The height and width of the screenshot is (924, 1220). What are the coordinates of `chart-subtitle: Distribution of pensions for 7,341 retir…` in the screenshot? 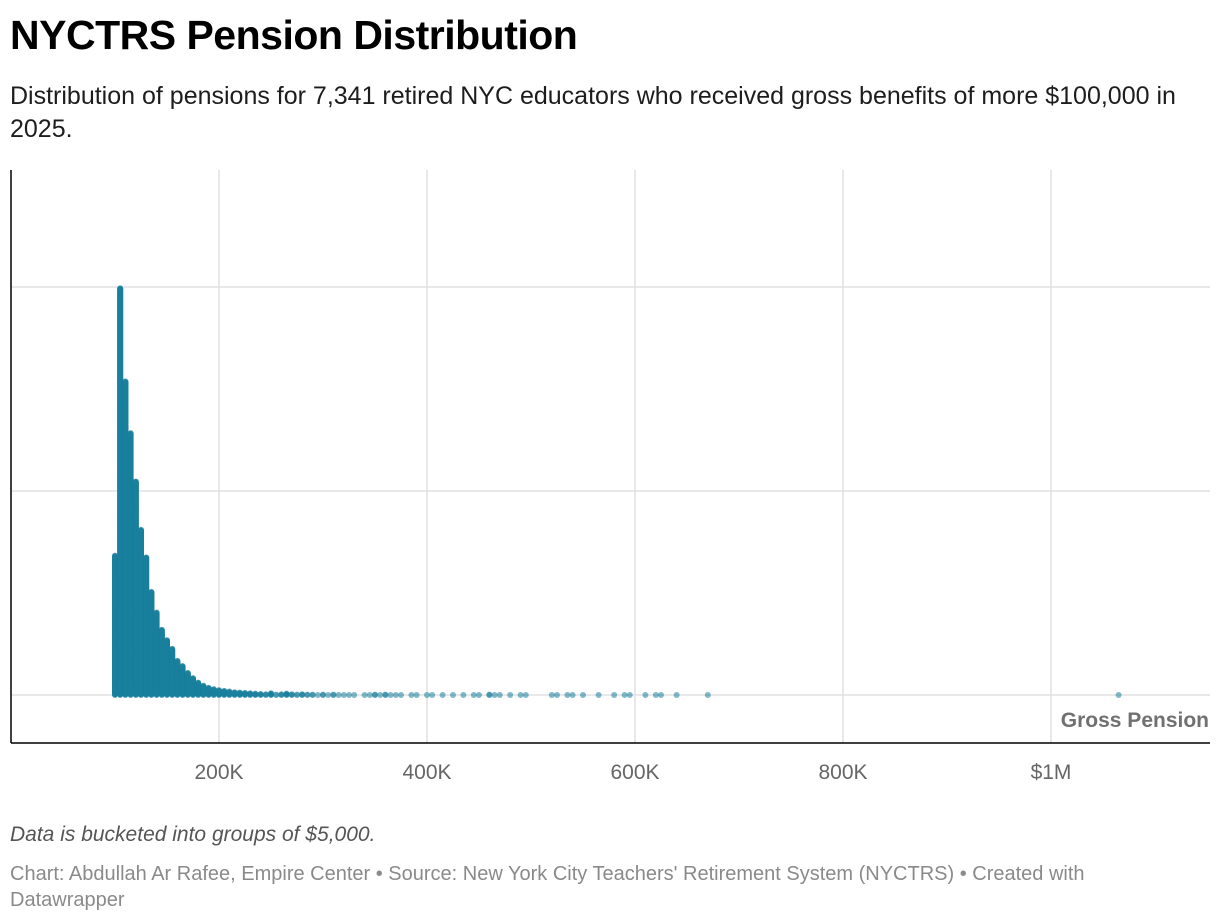 It's located at (593, 112).